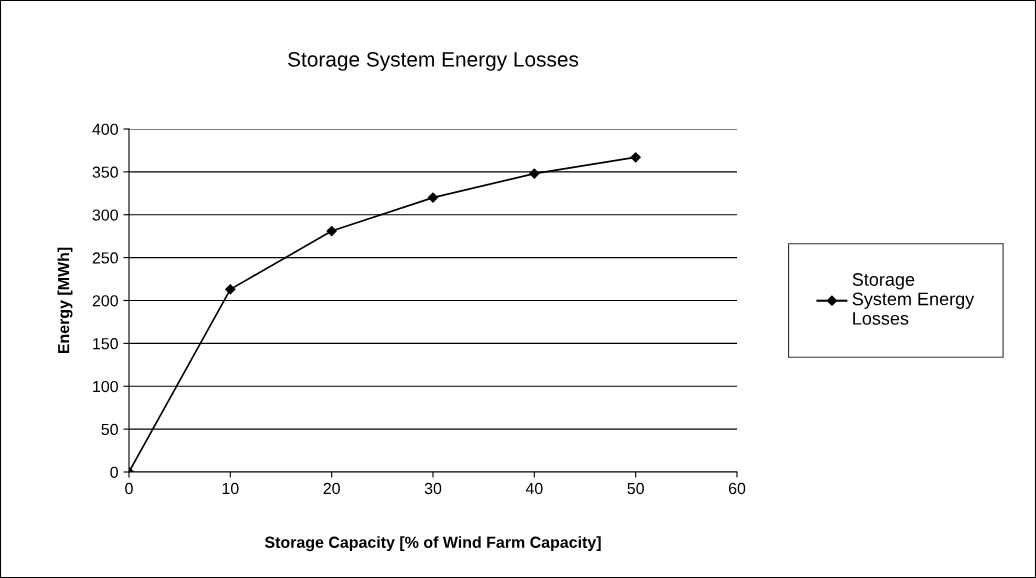  What do you see at coordinates (913, 299) in the screenshot?
I see `legend-label: Storage System Energy Losses` at bounding box center [913, 299].